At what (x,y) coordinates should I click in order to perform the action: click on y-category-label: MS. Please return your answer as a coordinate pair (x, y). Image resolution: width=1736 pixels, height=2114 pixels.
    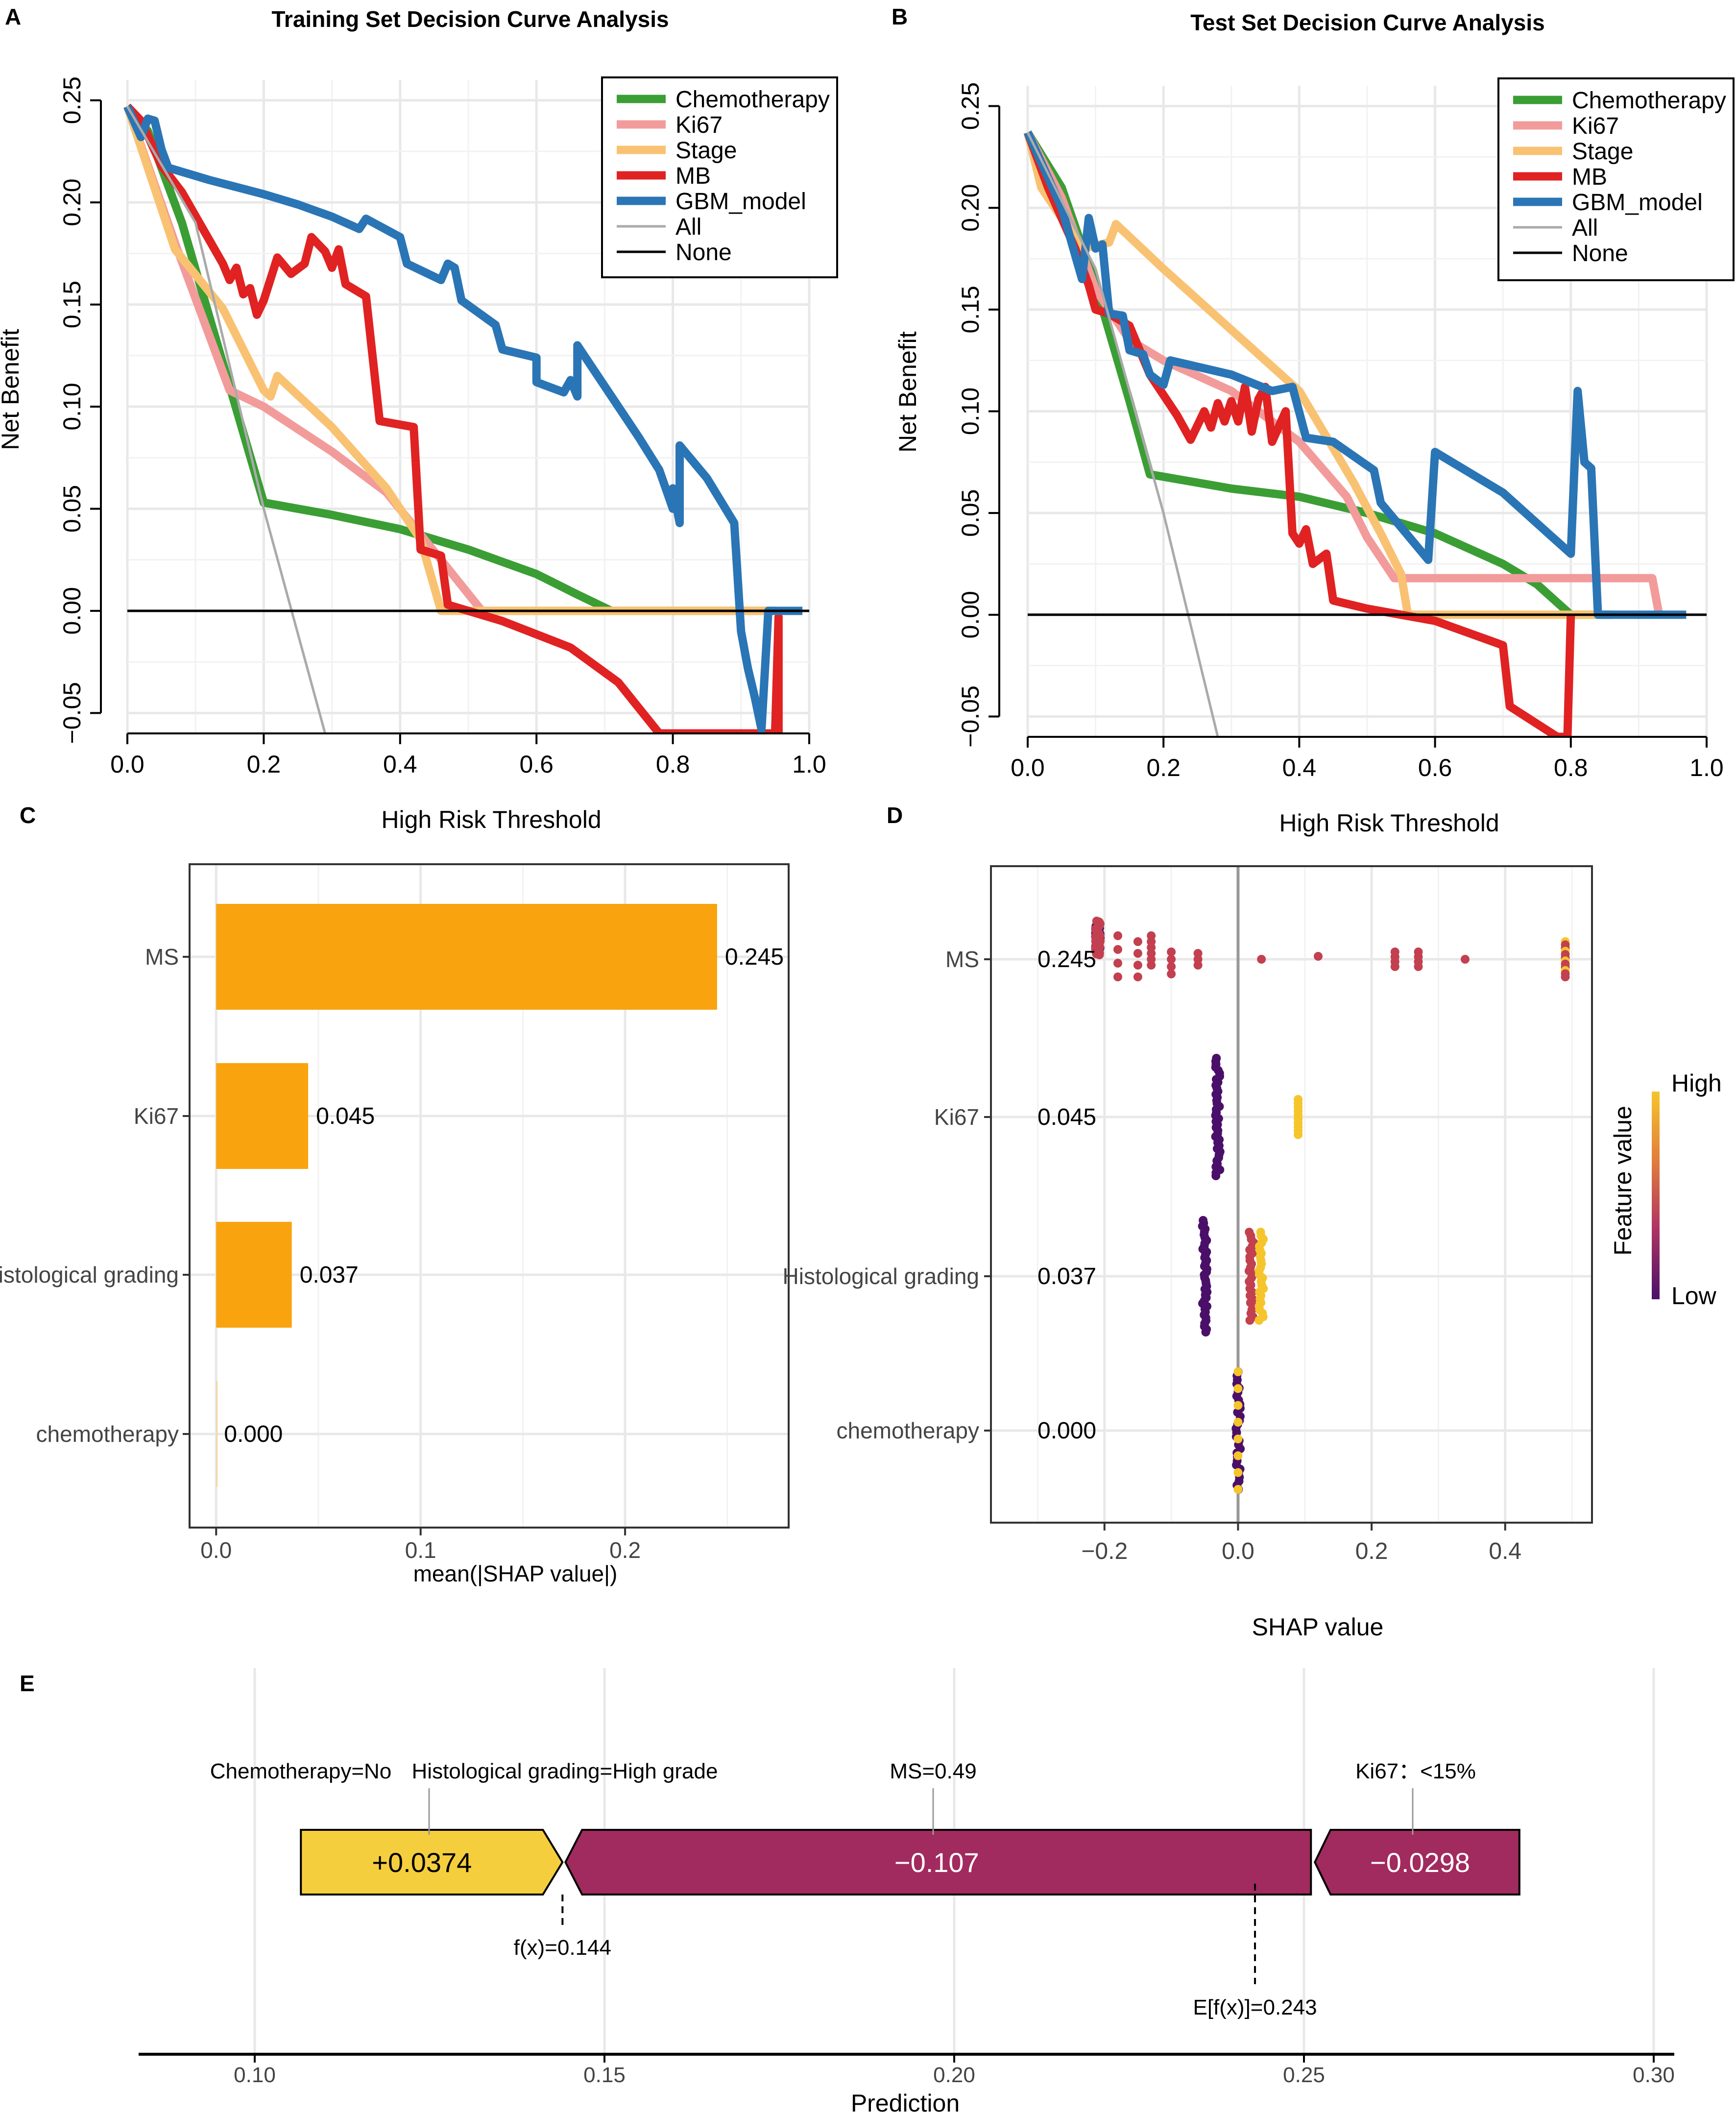
    Looking at the image, I should click on (962, 960).